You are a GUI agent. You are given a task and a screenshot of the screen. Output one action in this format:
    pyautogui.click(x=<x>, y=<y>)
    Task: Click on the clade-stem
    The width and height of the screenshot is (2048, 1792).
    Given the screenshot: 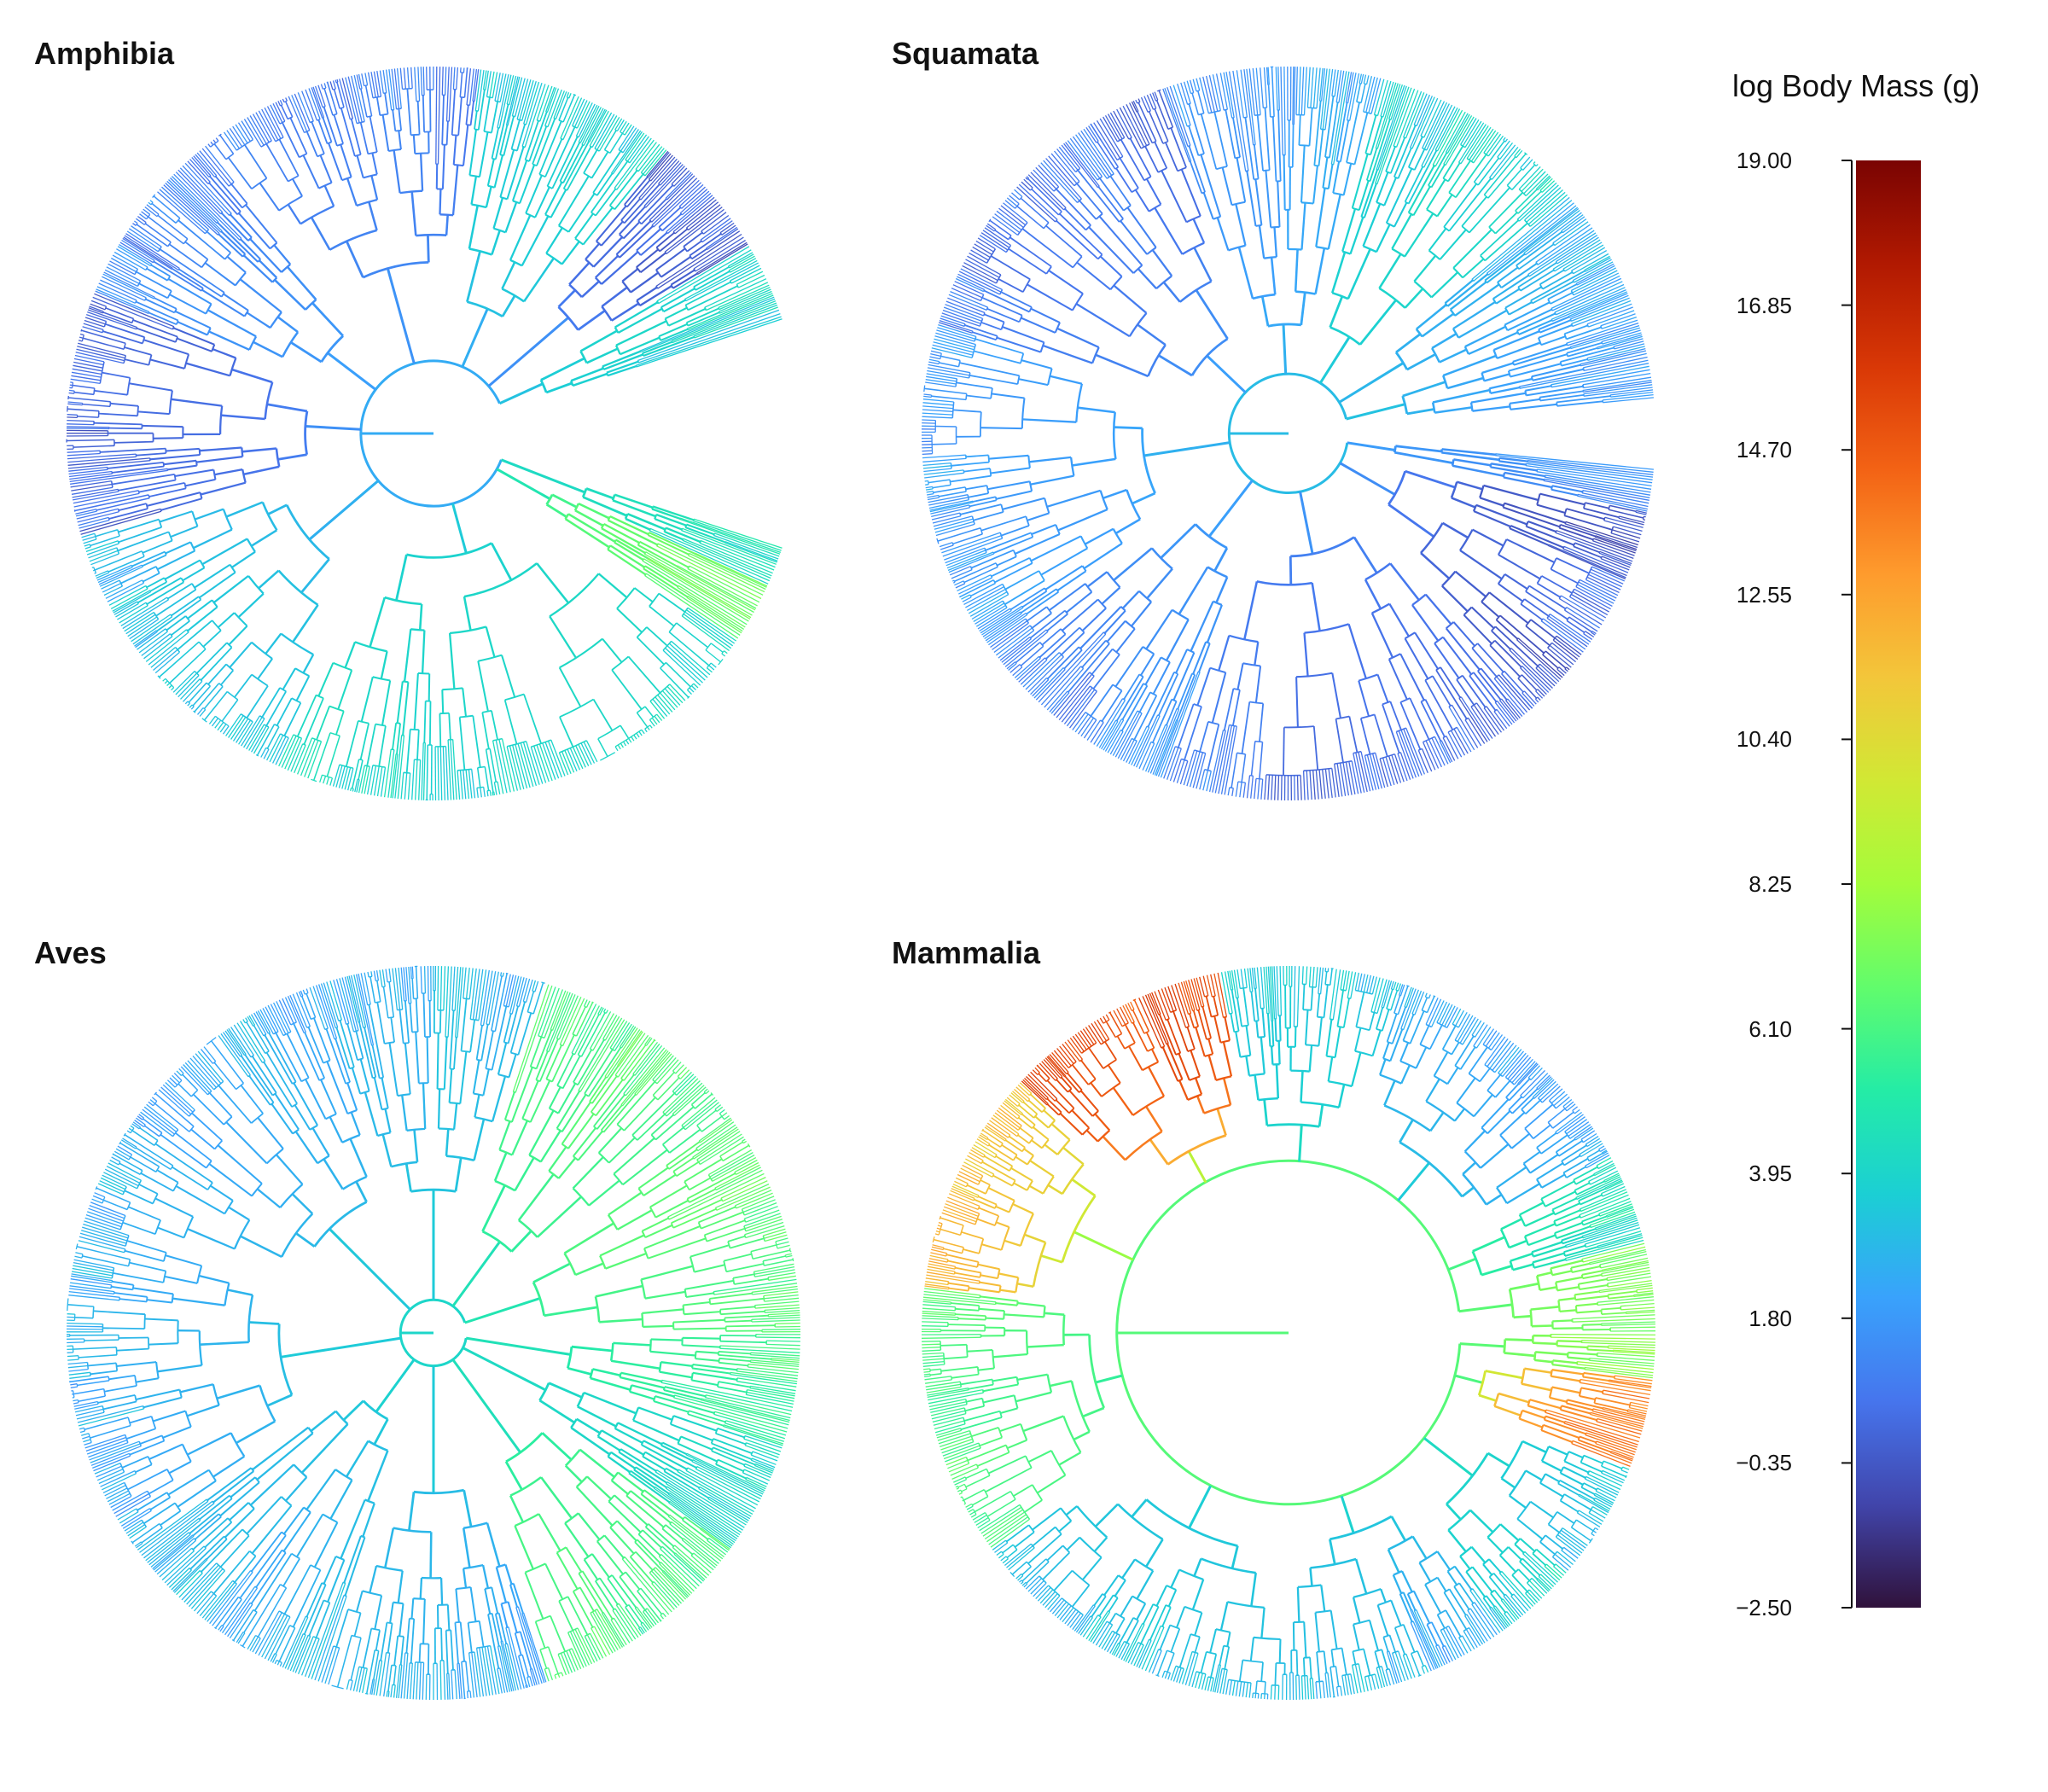 What is the action you would take?
    pyautogui.click(x=341, y=1347)
    